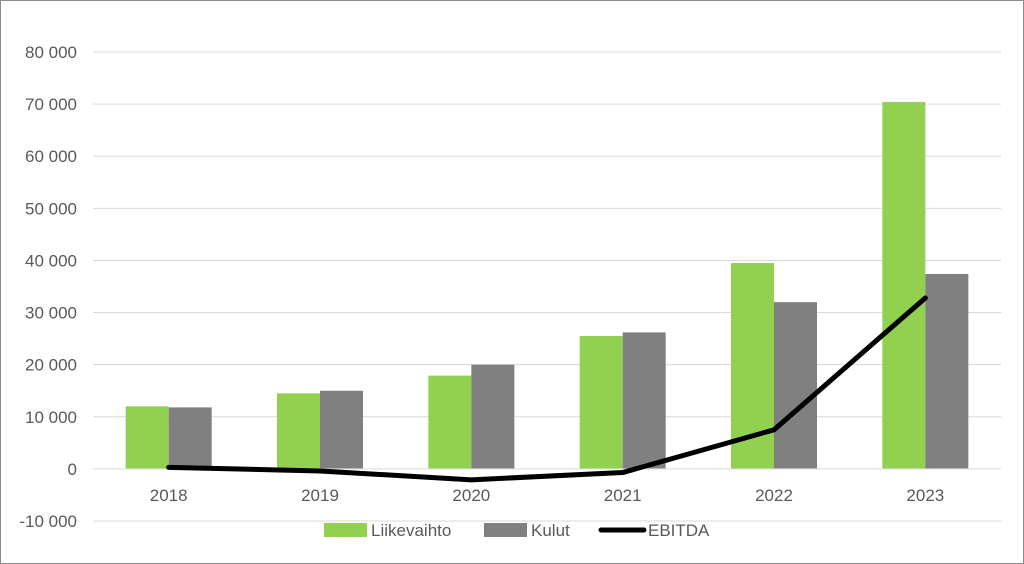 This screenshot has height=564, width=1024. What do you see at coordinates (48, 521) in the screenshot?
I see `y-tick-label: -10 000` at bounding box center [48, 521].